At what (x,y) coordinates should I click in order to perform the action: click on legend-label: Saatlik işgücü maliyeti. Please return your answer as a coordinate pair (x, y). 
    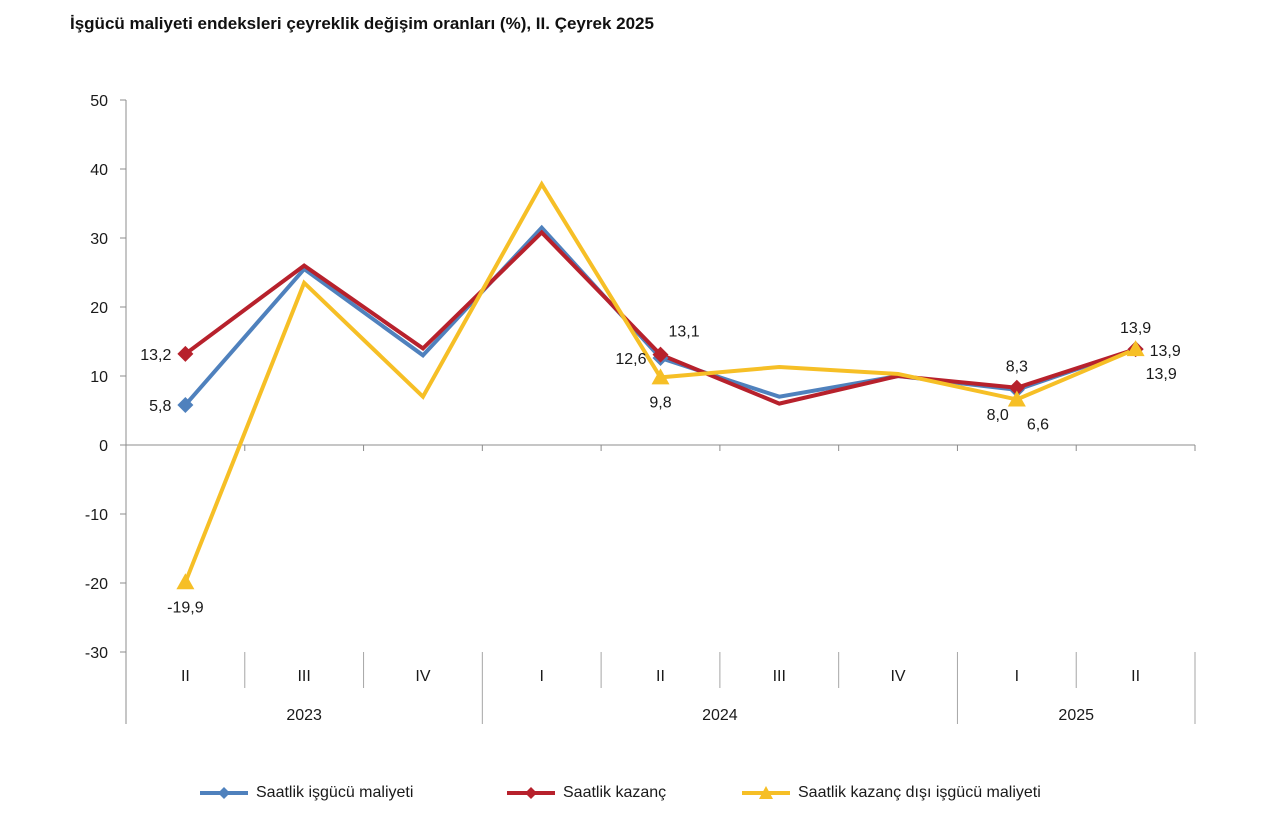
    Looking at the image, I should click on (335, 792).